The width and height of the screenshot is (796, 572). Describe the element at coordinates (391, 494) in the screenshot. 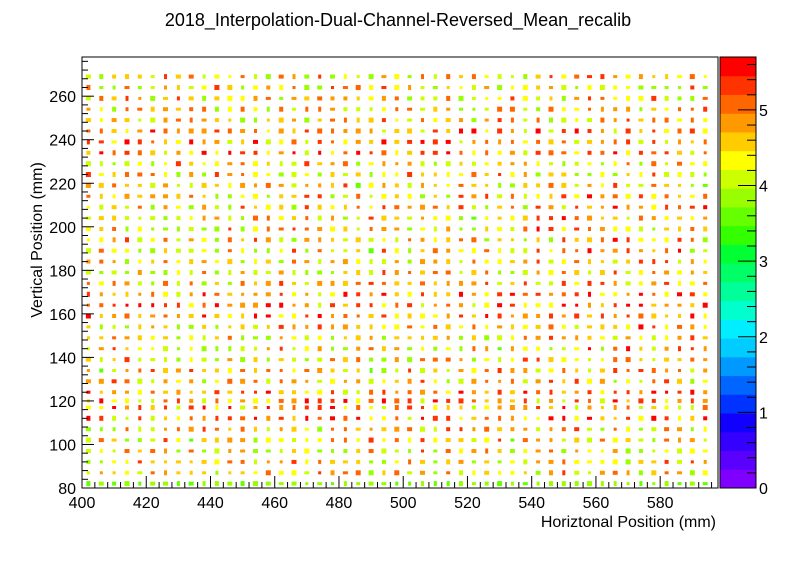

I see `x-axis: 400 420 440 460 480 500 520 540 560 580` at that location.